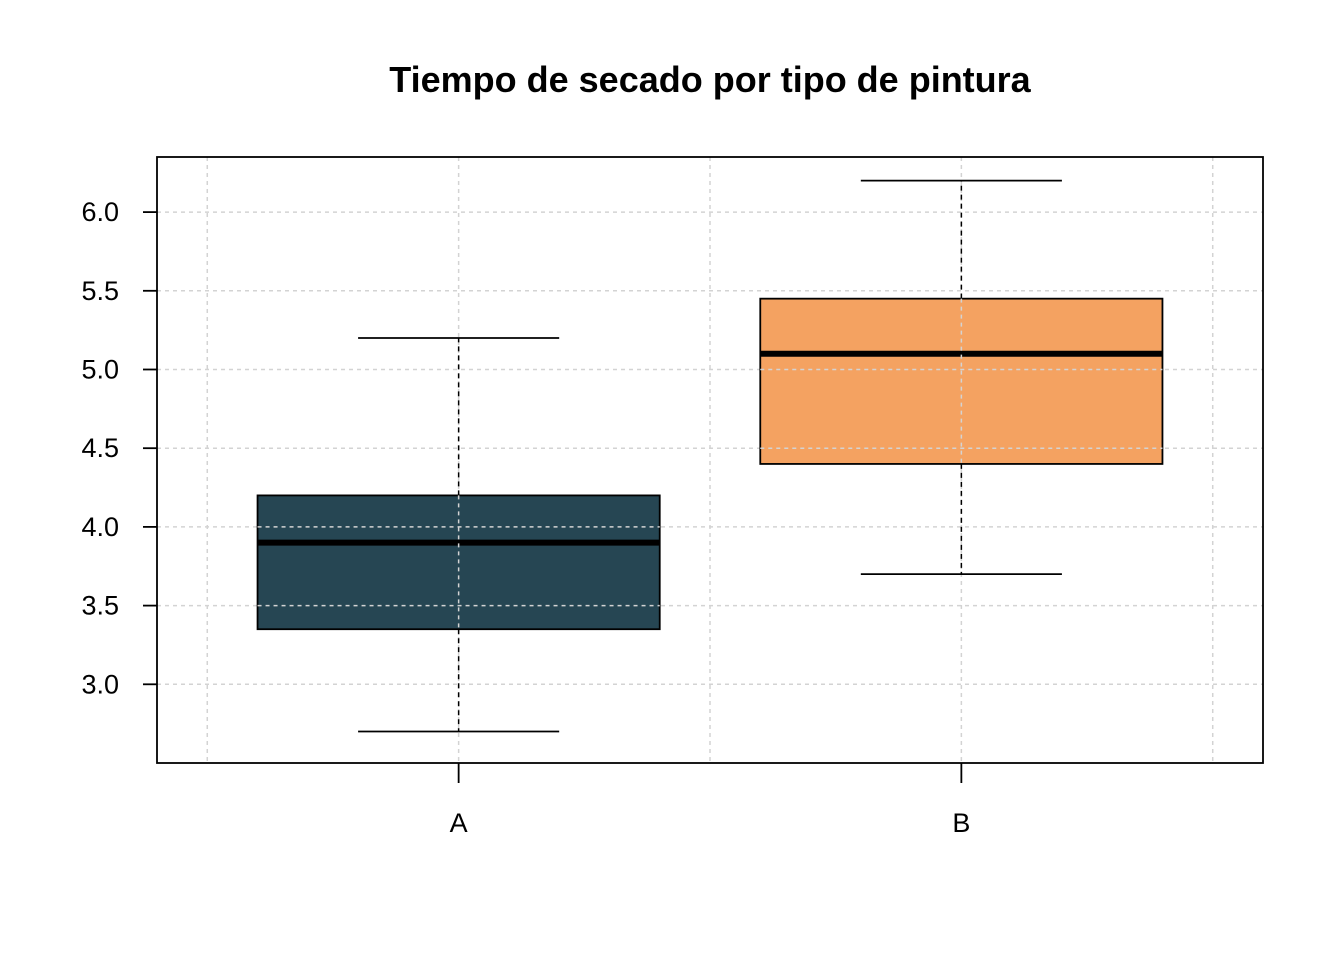 The height and width of the screenshot is (960, 1344). Describe the element at coordinates (100, 684) in the screenshot. I see `y-tick-label: 3.0` at that location.